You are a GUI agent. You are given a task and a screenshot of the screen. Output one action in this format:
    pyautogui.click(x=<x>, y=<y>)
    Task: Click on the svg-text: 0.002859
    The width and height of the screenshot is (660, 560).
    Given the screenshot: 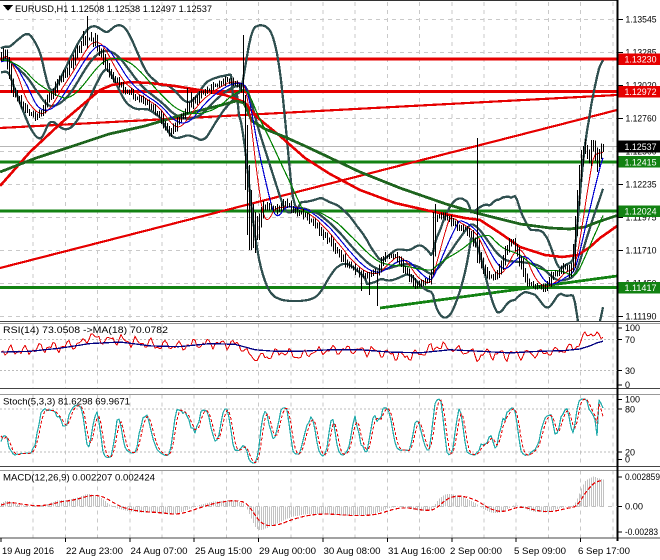 What is the action you would take?
    pyautogui.click(x=642, y=477)
    